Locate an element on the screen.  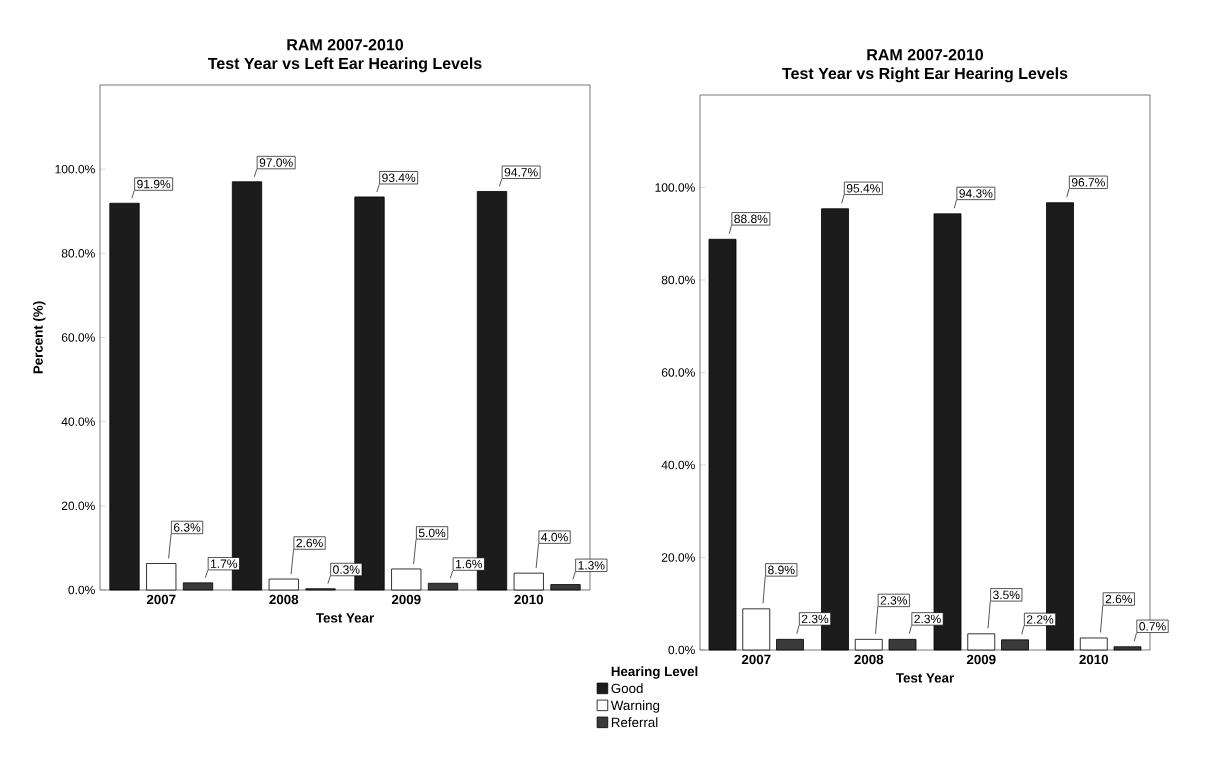
data-label: 4.0% is located at coordinates (554, 537).